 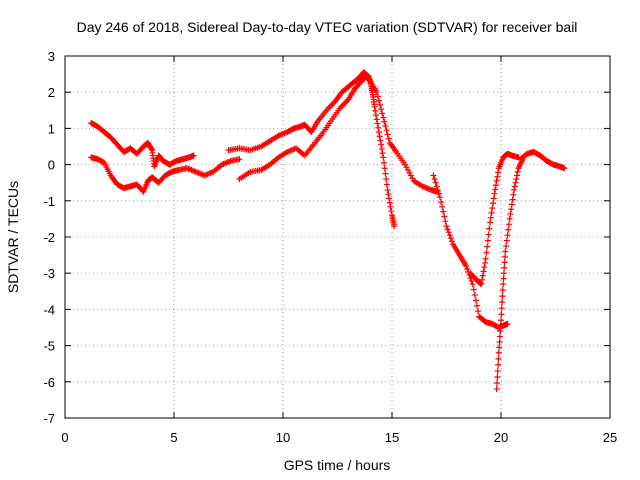 I want to click on series-trace-4-afternoon, so click(x=338, y=133).